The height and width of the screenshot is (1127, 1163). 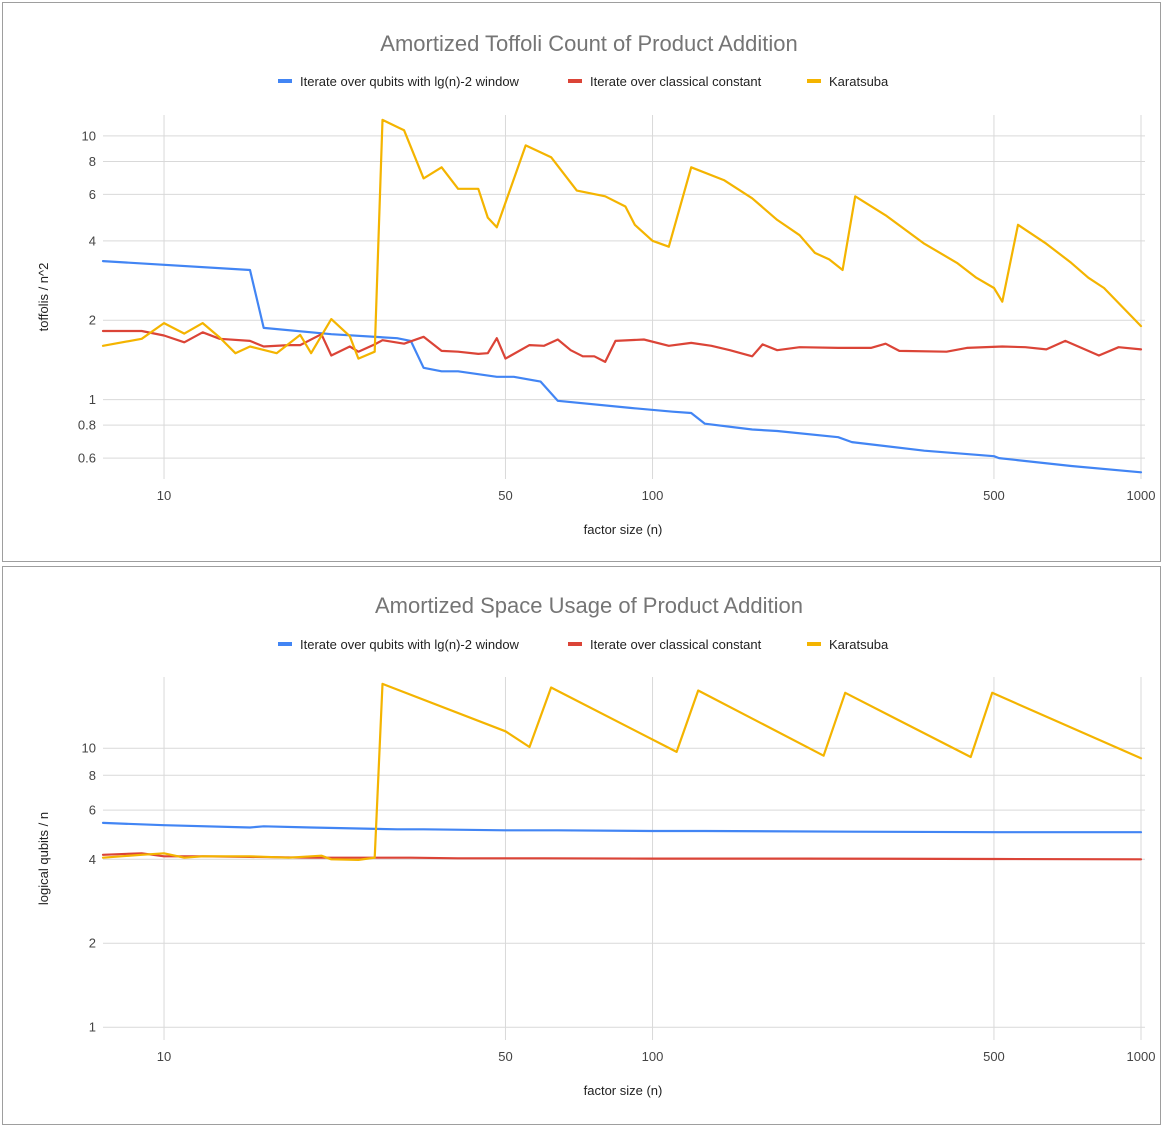 I want to click on y-tick-label: 0.6, so click(x=87, y=458).